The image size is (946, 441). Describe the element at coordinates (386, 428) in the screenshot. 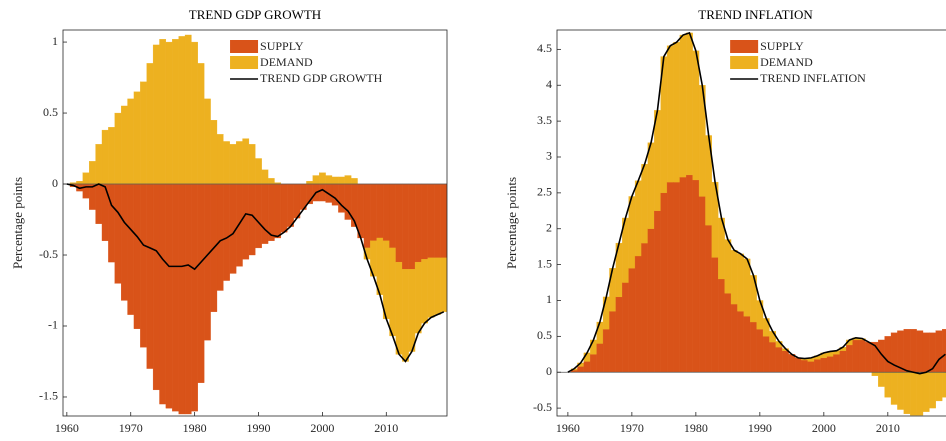

I see `x-tick-label: 2010` at that location.